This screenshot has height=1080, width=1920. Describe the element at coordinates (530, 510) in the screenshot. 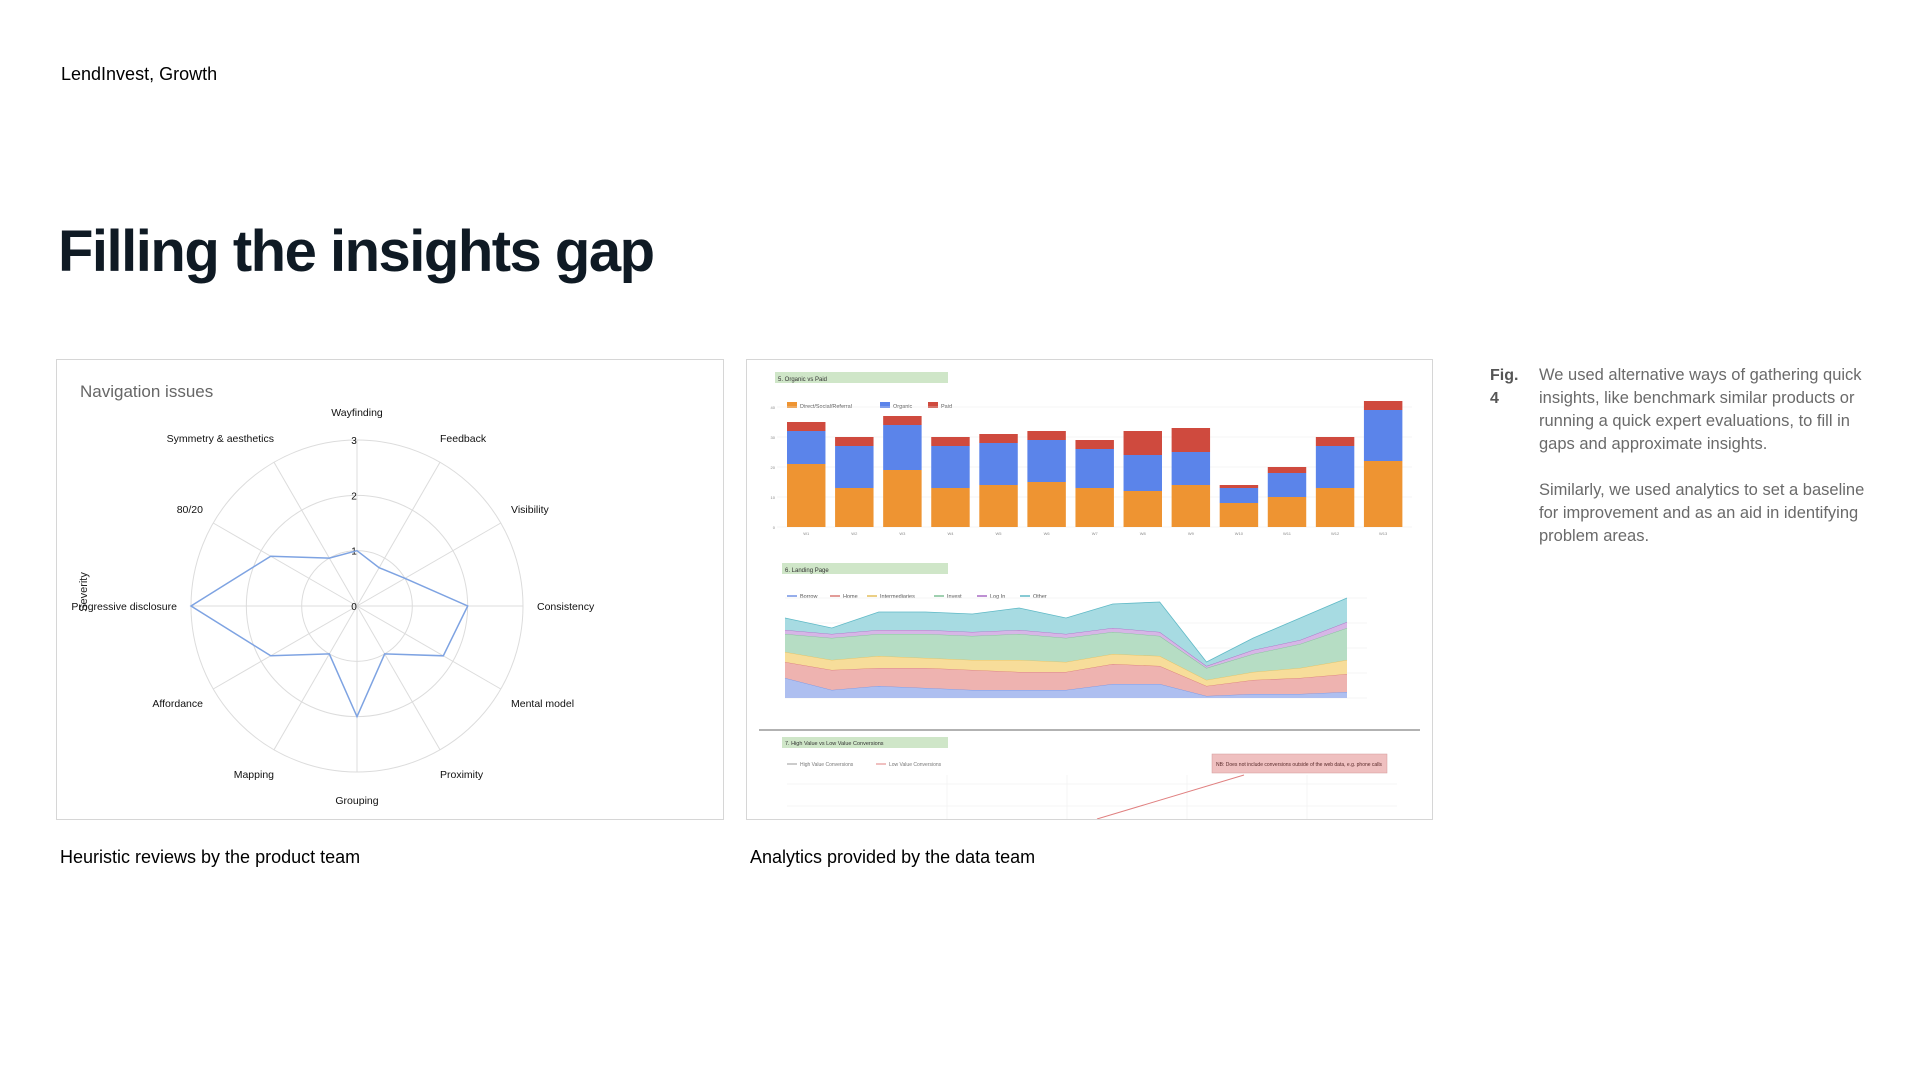

I see `radar-category-label: Visibility` at that location.